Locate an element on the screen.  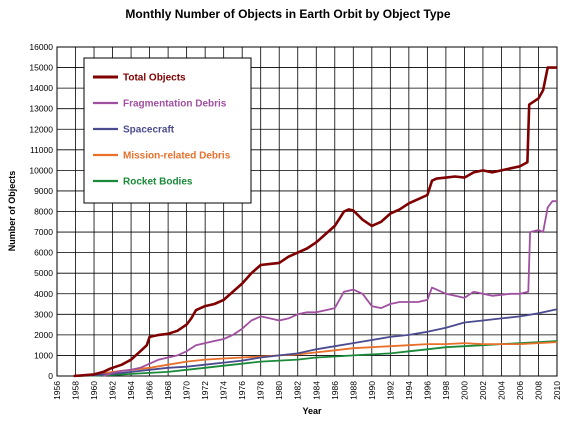
x-tick-label: 1986 is located at coordinates (335, 390).